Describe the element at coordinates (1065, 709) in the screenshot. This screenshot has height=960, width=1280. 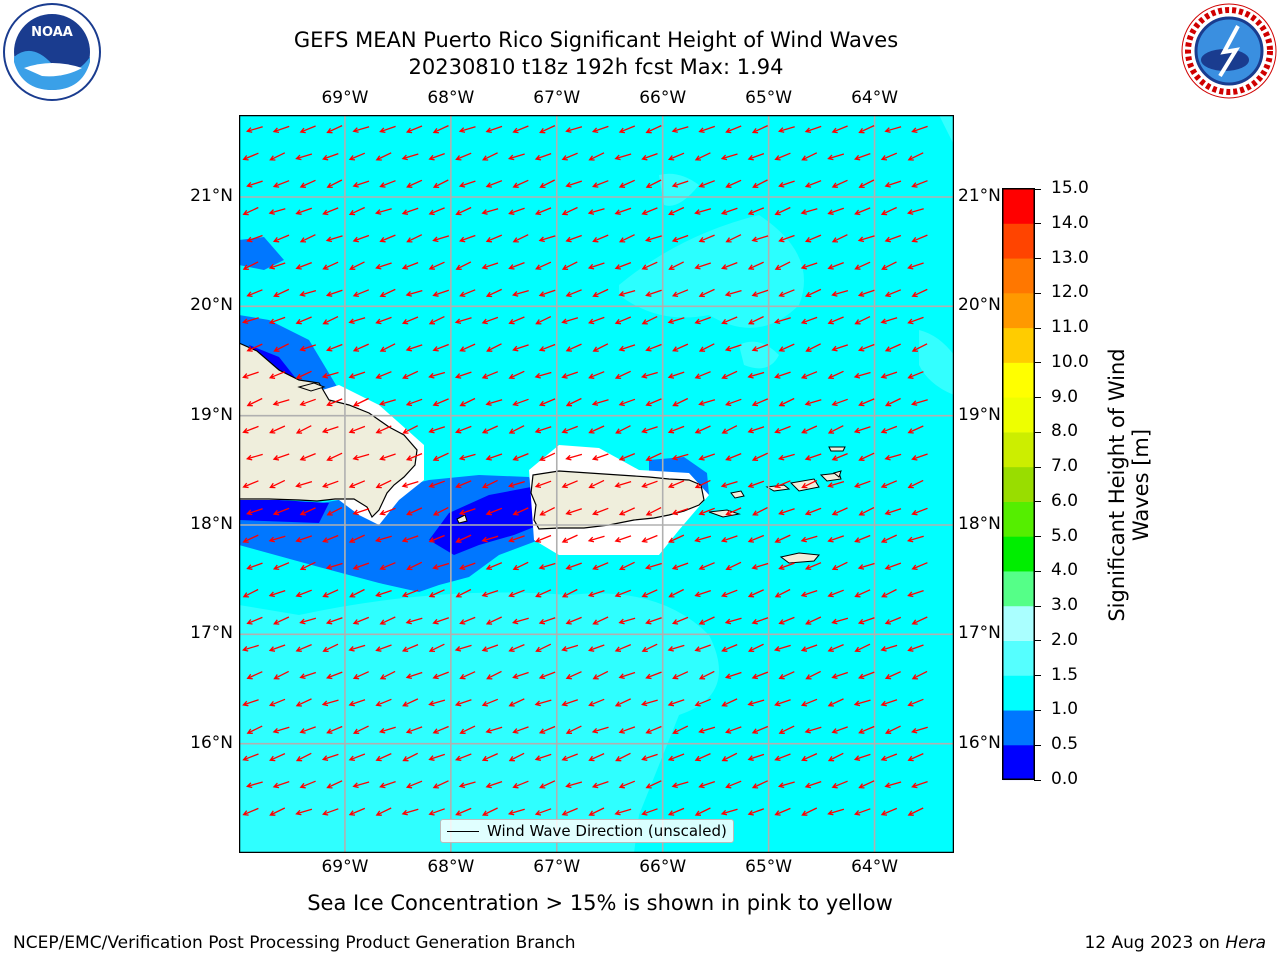
I see `colorbar-tick-label: 1.0` at that location.